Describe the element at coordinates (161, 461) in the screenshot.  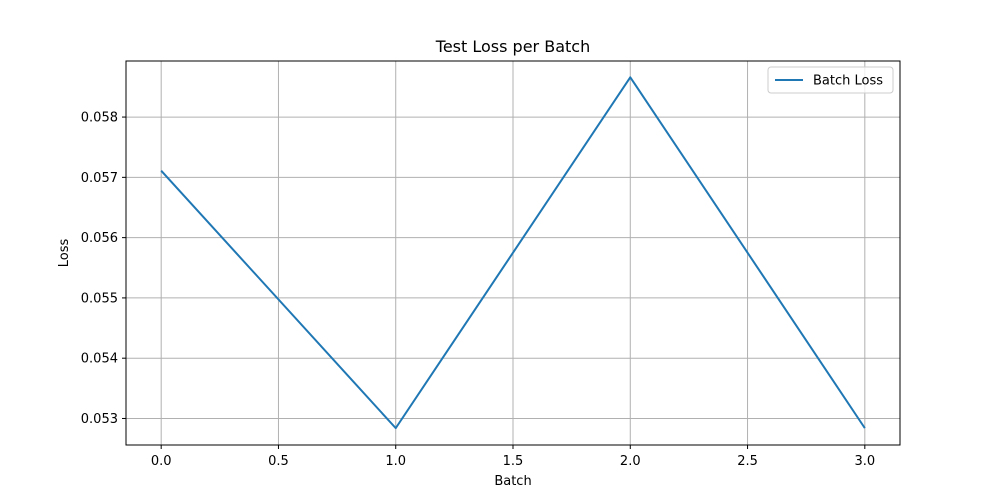
I see `x-tick-label: 0.0` at that location.